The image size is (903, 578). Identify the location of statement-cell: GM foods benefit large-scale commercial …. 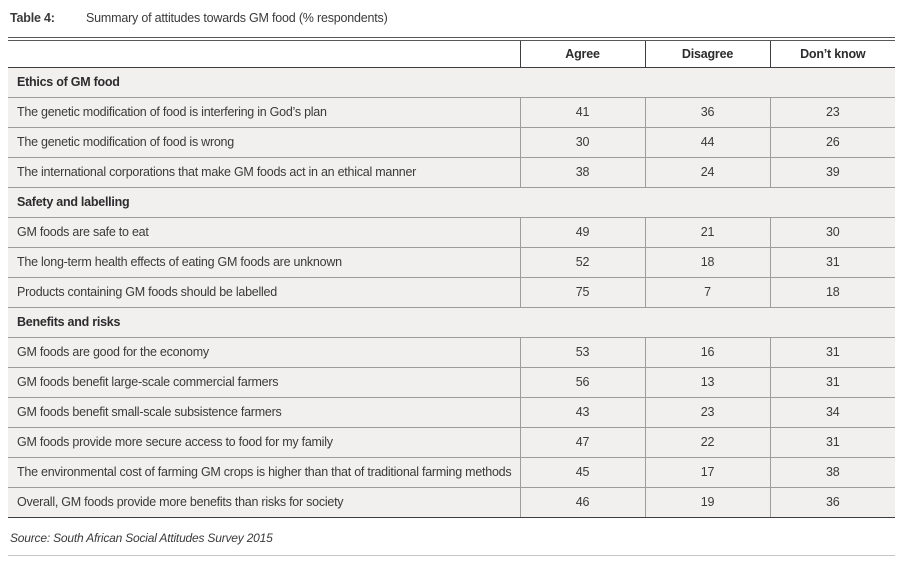
(264, 382).